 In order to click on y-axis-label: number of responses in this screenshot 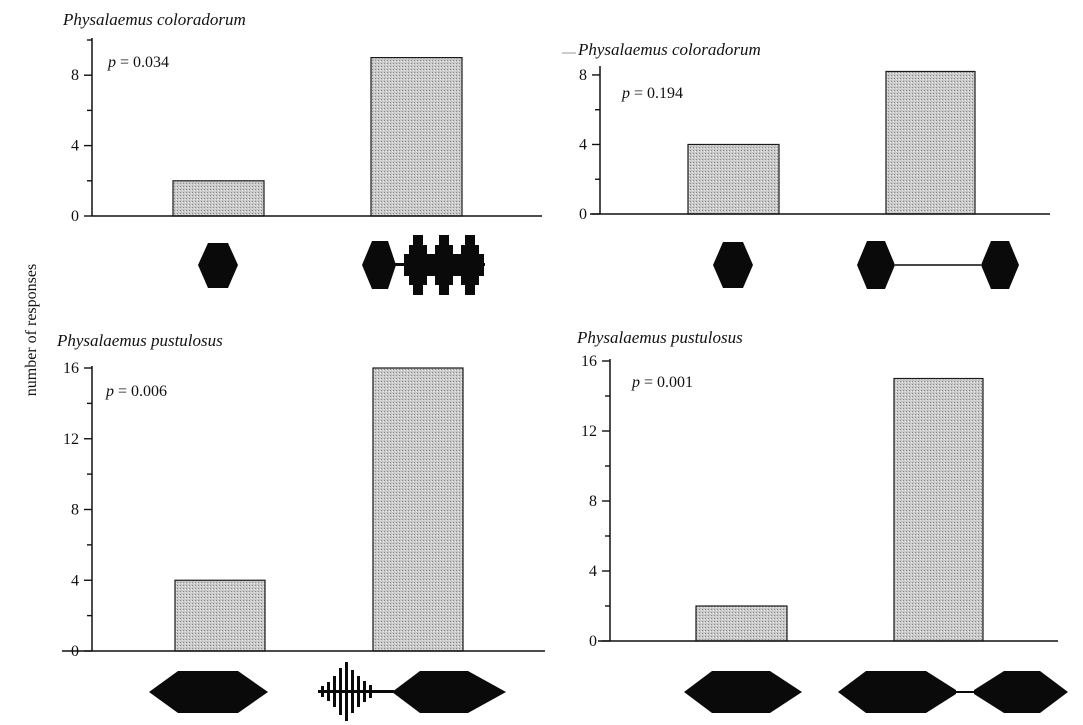, I will do `click(31, 330)`.